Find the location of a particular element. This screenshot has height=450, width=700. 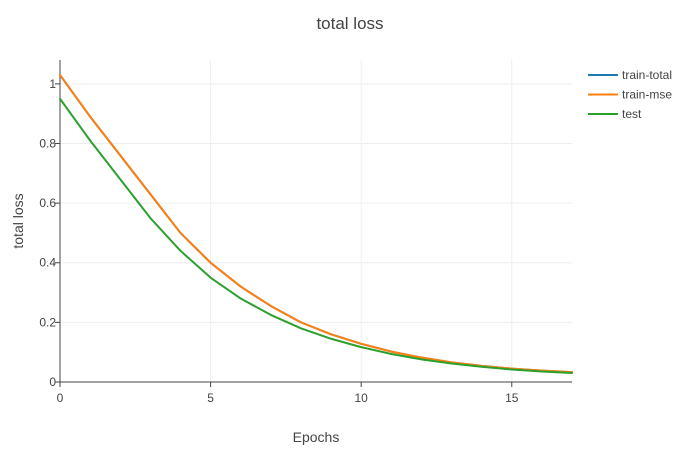

x-tick-label: 0 is located at coordinates (60, 398).